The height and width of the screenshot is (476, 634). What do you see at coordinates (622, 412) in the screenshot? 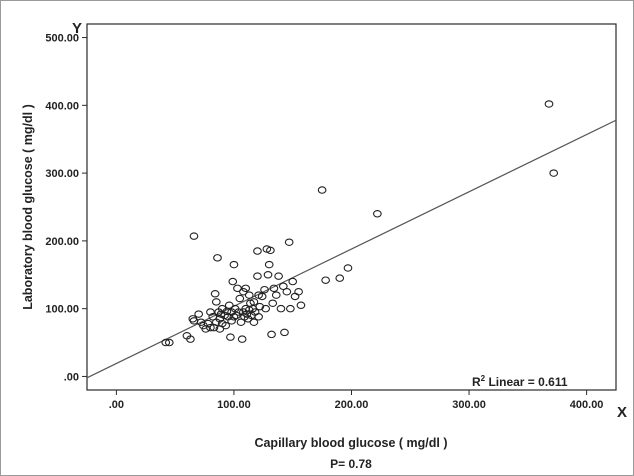
I see `x-axis-letter: X` at bounding box center [622, 412].